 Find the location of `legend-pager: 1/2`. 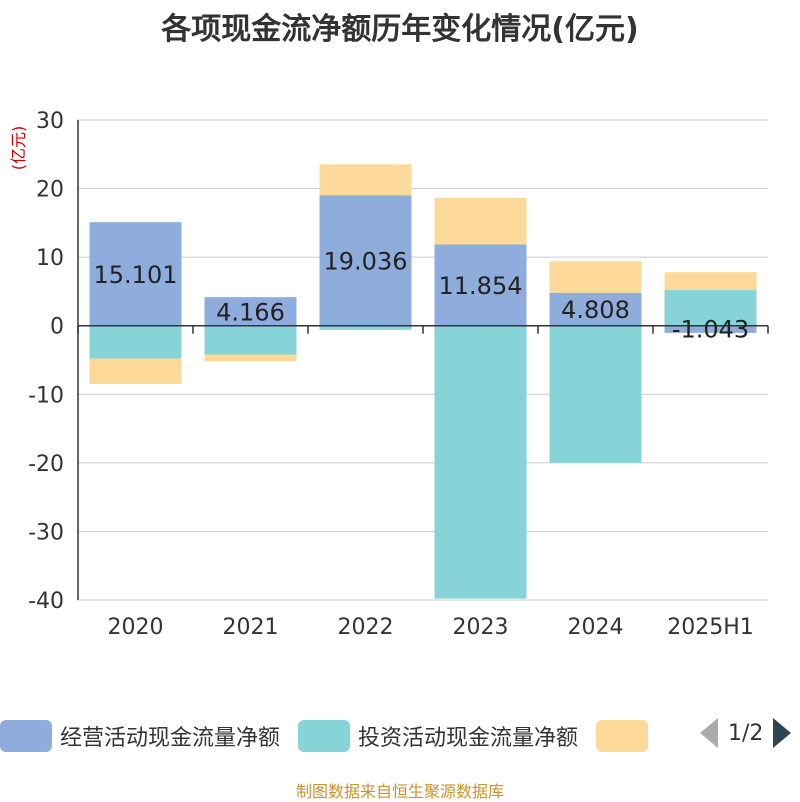

legend-pager: 1/2 is located at coordinates (746, 733).